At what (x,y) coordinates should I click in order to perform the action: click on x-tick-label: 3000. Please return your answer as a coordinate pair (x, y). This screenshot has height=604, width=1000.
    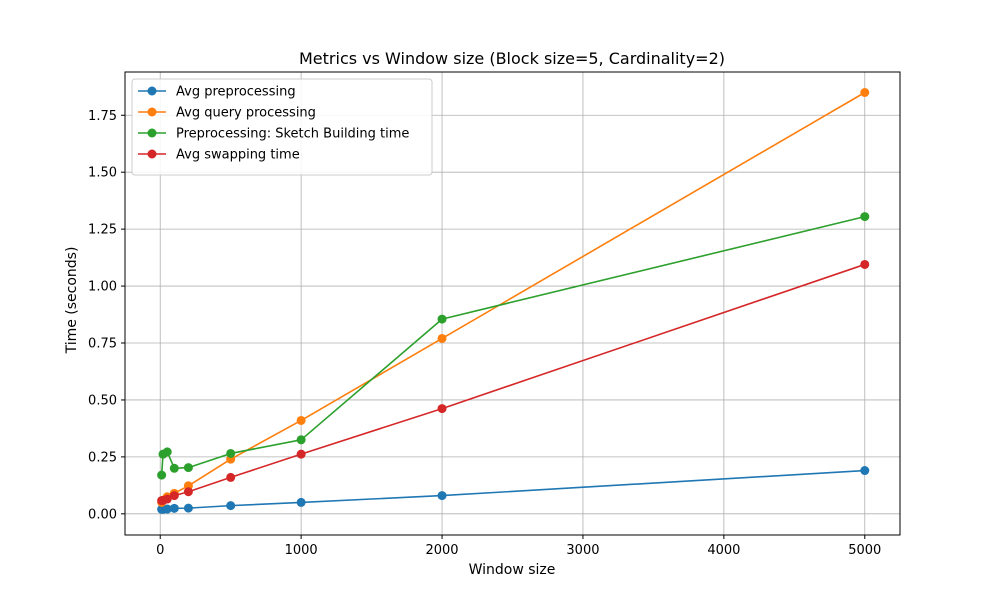
    Looking at the image, I should click on (582, 550).